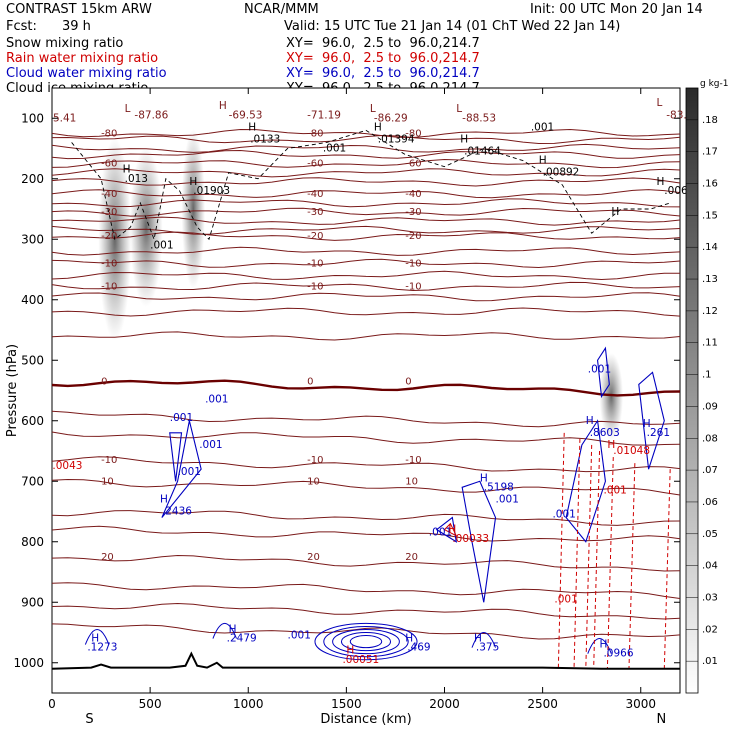 The height and width of the screenshot is (740, 740). I want to click on x-tick-label: 2000, so click(444, 704).